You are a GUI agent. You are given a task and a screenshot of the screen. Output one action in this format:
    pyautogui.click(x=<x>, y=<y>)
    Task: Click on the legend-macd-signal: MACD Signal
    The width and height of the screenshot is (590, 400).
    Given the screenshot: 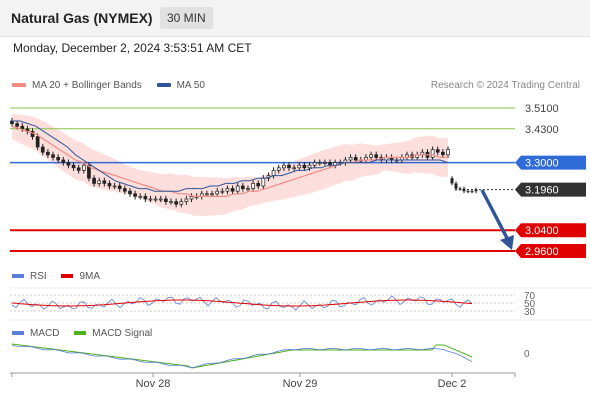 What is the action you would take?
    pyautogui.click(x=113, y=333)
    